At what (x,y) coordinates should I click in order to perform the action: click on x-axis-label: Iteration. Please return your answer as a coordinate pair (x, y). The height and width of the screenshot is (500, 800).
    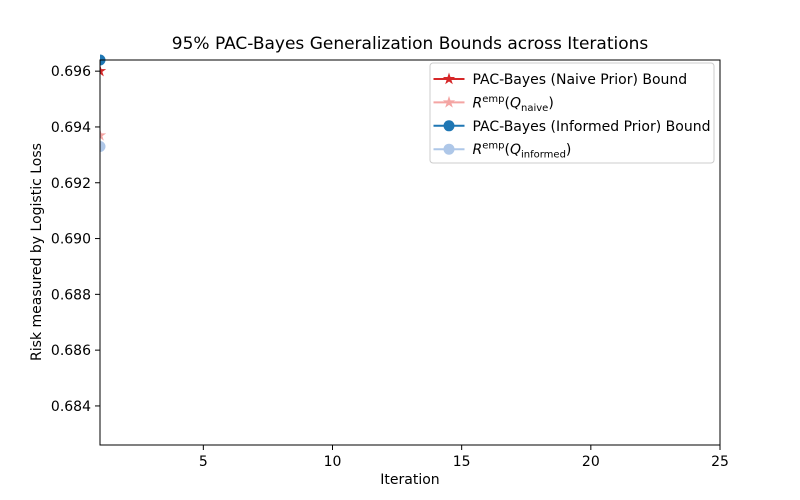
    Looking at the image, I should click on (410, 480).